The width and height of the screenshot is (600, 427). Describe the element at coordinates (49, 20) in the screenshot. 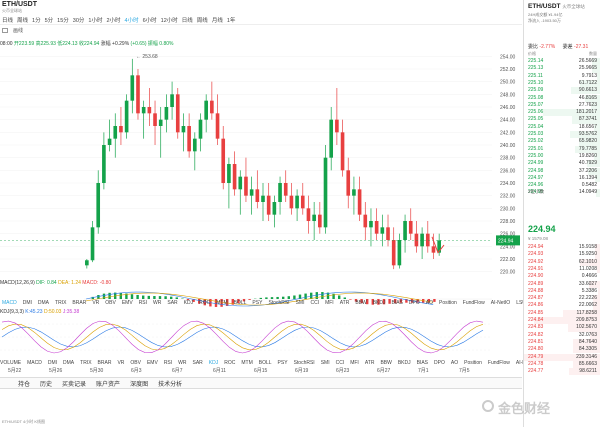

I see `interval-3: 5分` at that location.